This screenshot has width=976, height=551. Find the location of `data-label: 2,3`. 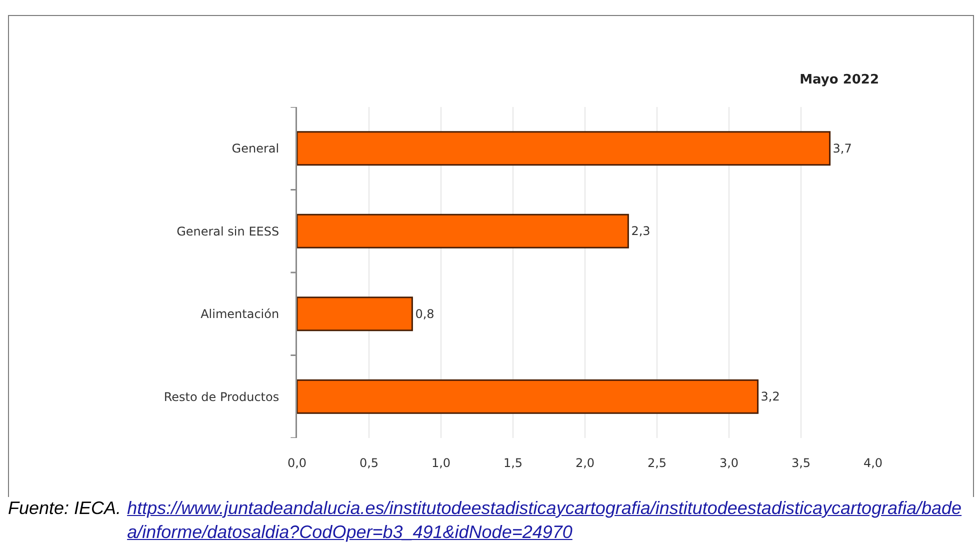

data-label: 2,3 is located at coordinates (640, 231).